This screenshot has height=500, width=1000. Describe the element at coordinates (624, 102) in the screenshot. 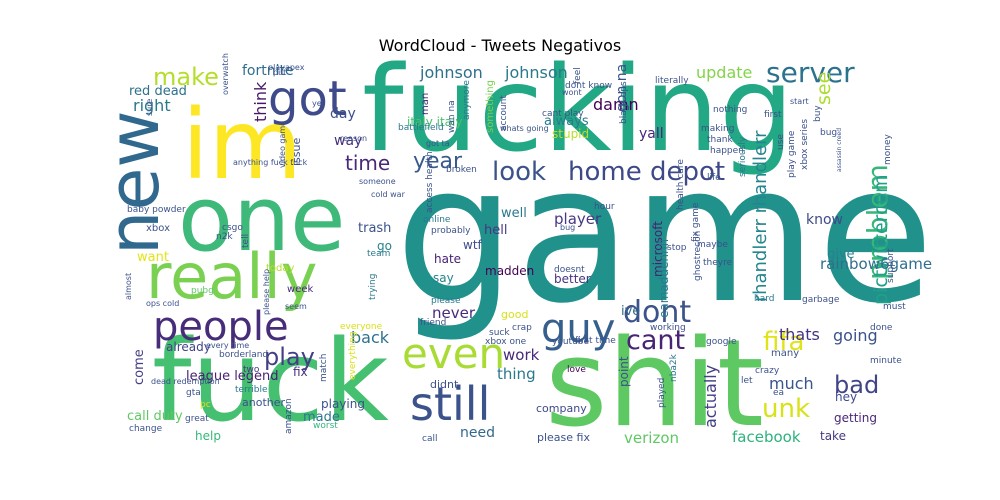

I see `word-black-ops-158: black ops` at that location.